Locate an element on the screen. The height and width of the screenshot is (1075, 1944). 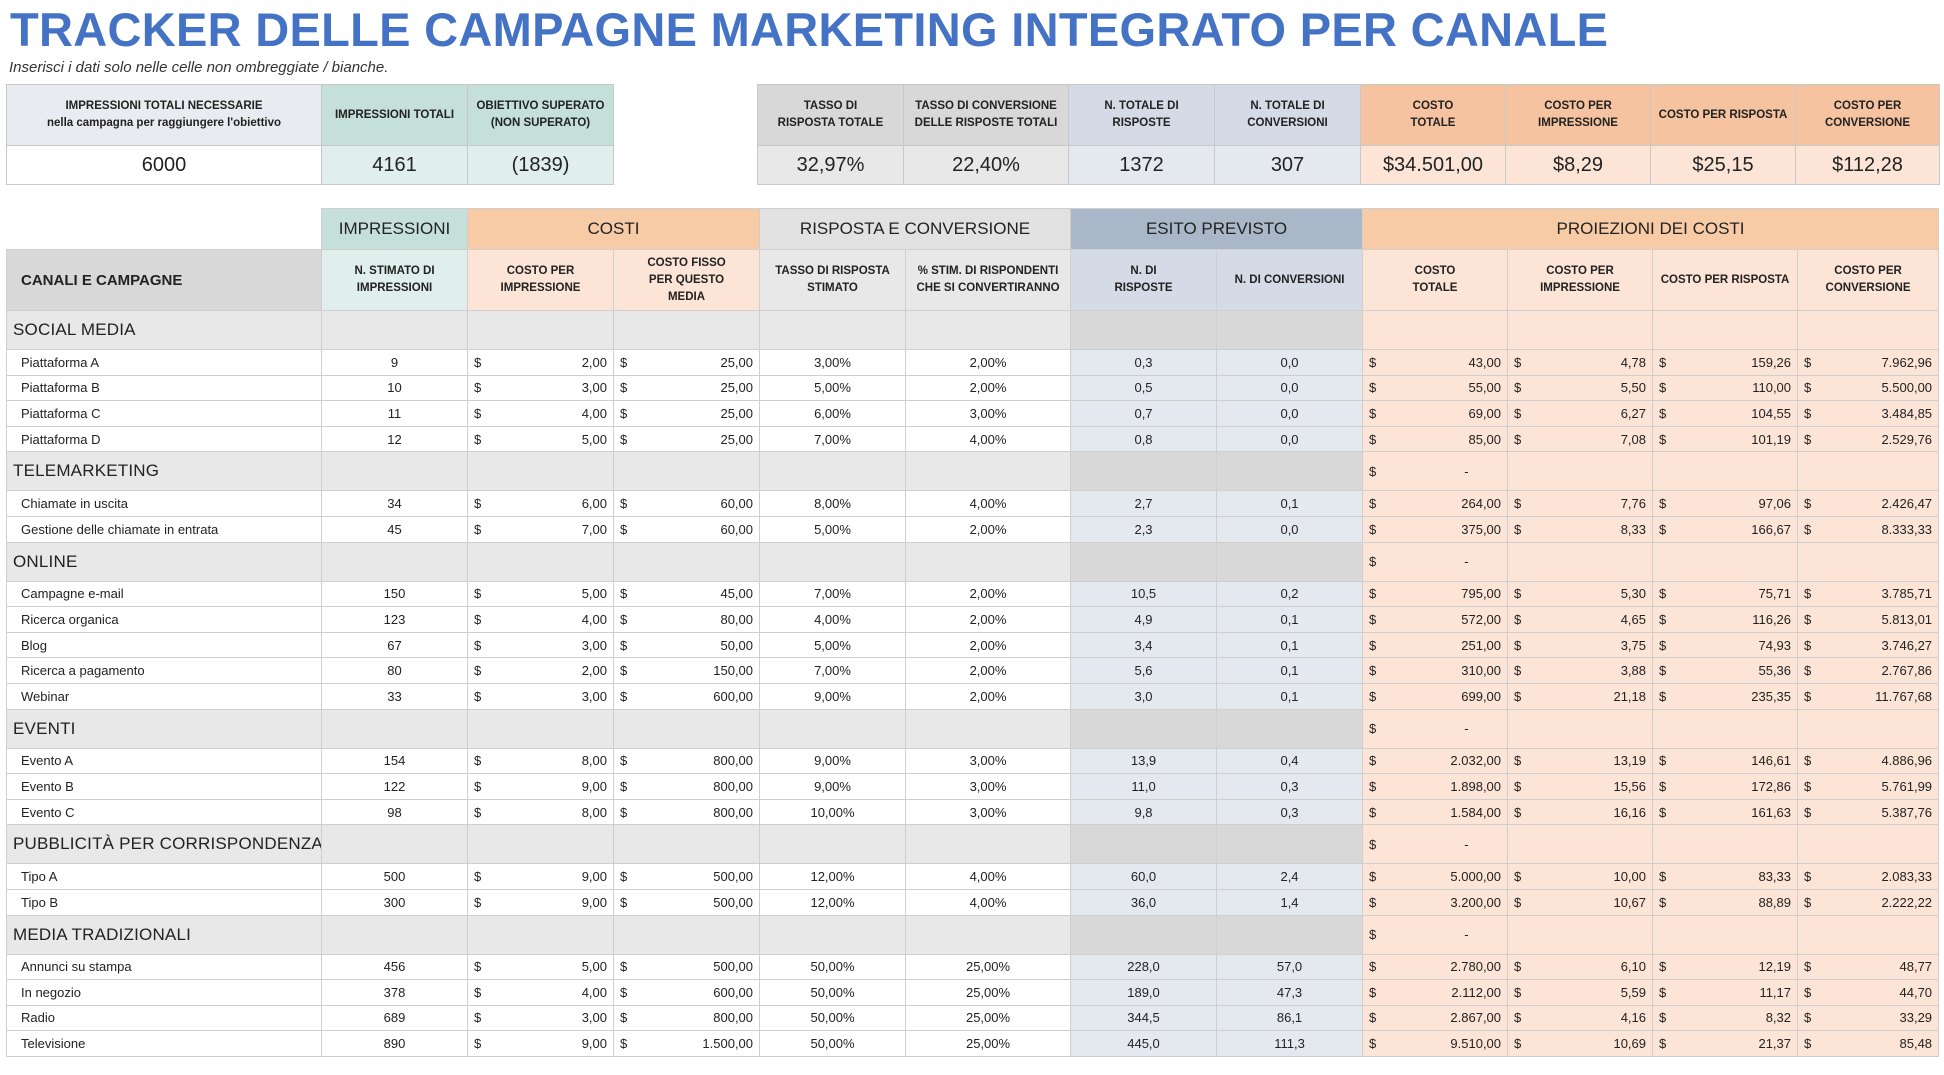
campaign-name: Ricerca organica is located at coordinates (164, 619).